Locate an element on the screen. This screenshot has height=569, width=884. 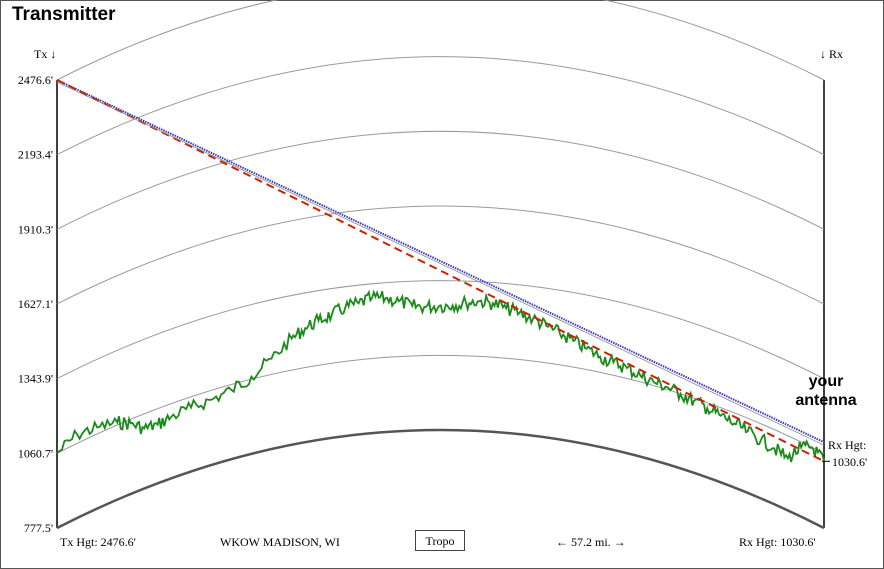
y-tick-label: 1343.9' is located at coordinates (35, 379).